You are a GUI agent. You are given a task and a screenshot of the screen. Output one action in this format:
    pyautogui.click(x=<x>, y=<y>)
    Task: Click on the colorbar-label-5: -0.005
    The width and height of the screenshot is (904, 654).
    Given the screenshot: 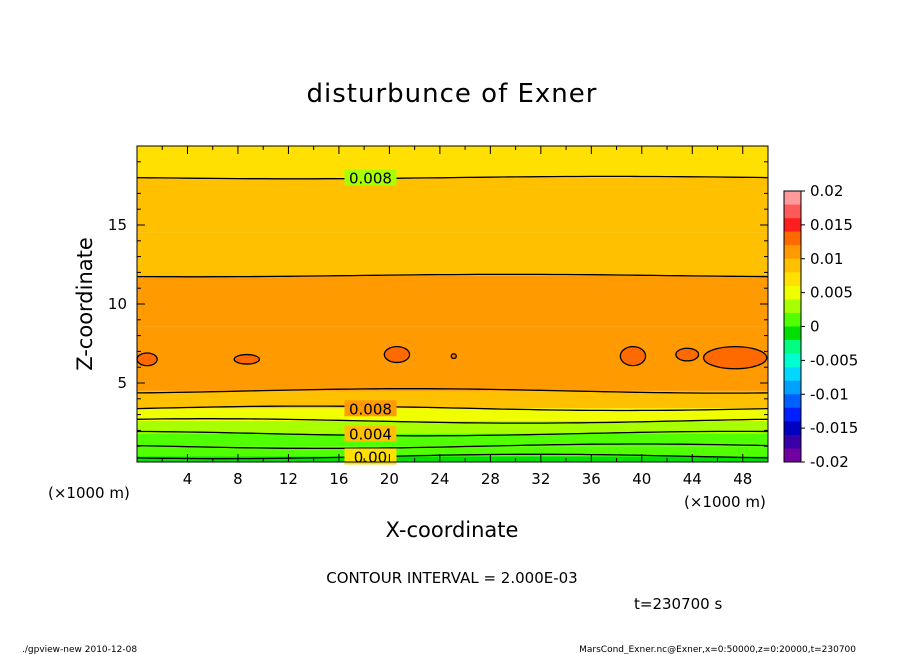 What is the action you would take?
    pyautogui.click(x=834, y=360)
    